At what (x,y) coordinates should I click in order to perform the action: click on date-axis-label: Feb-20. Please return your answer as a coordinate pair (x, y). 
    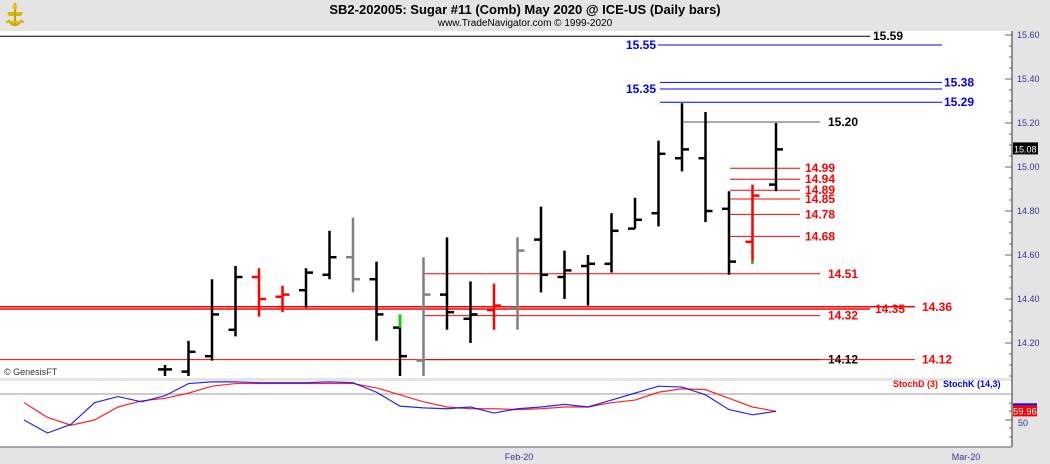
    Looking at the image, I should click on (519, 457).